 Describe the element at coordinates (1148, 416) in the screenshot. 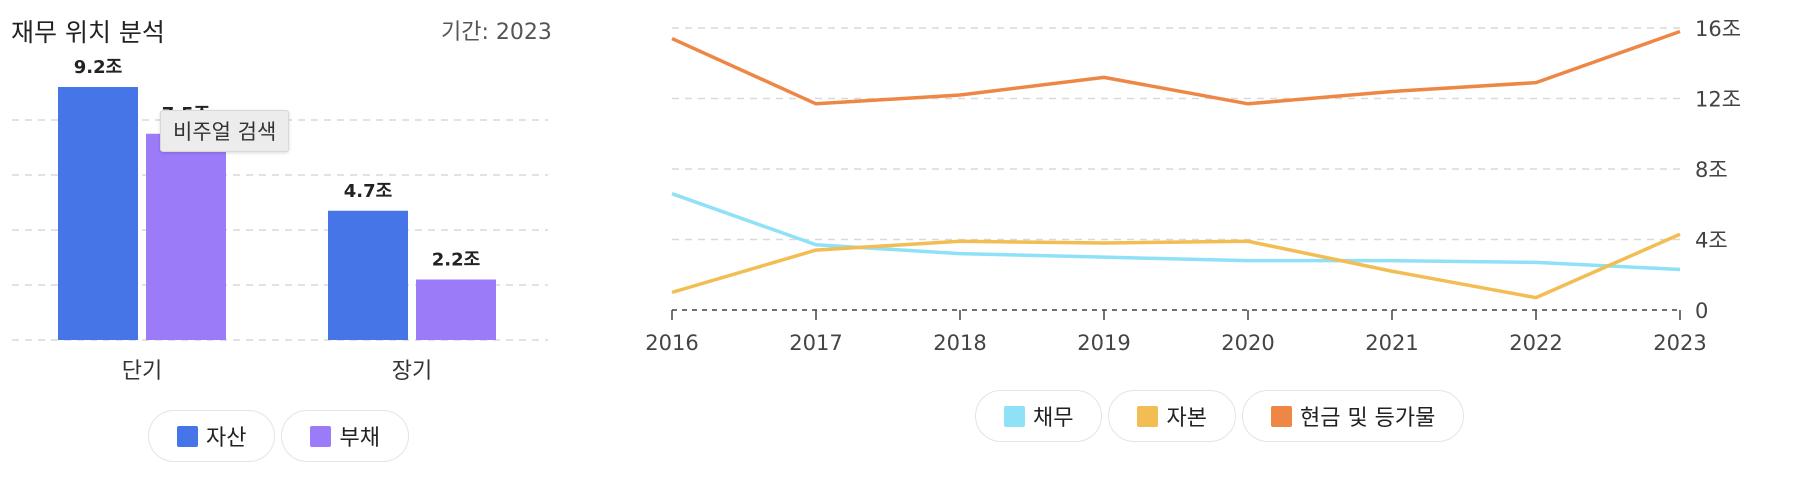

I see `equity-swatch-icon` at that location.